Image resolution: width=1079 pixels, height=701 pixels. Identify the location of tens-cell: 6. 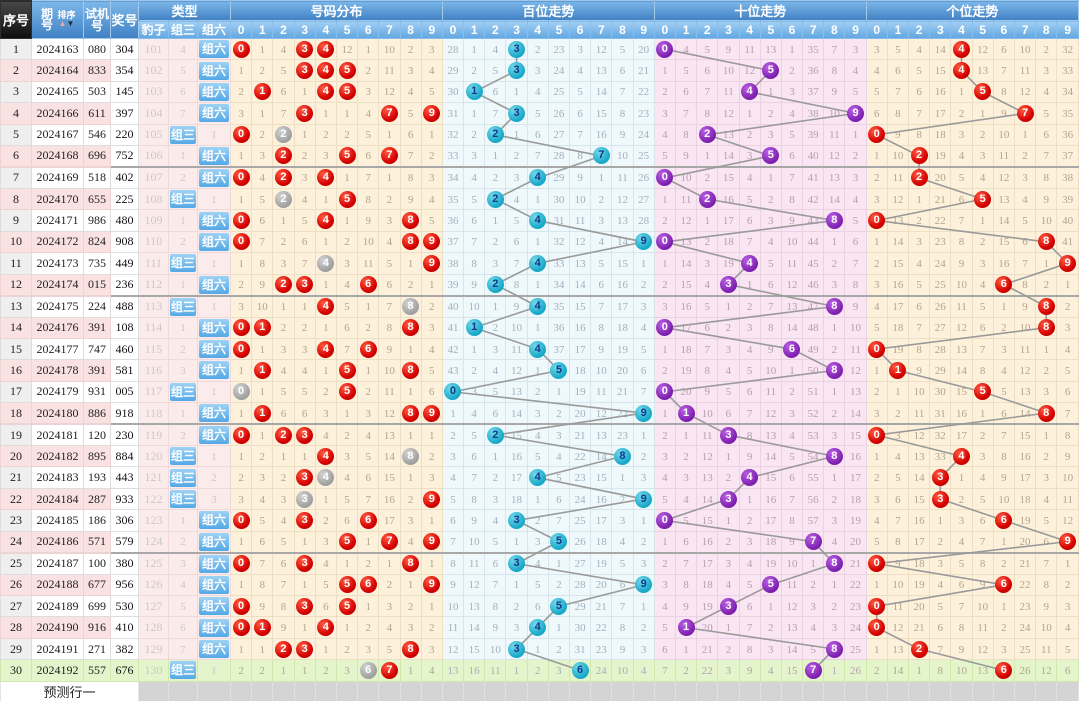
(770, 285).